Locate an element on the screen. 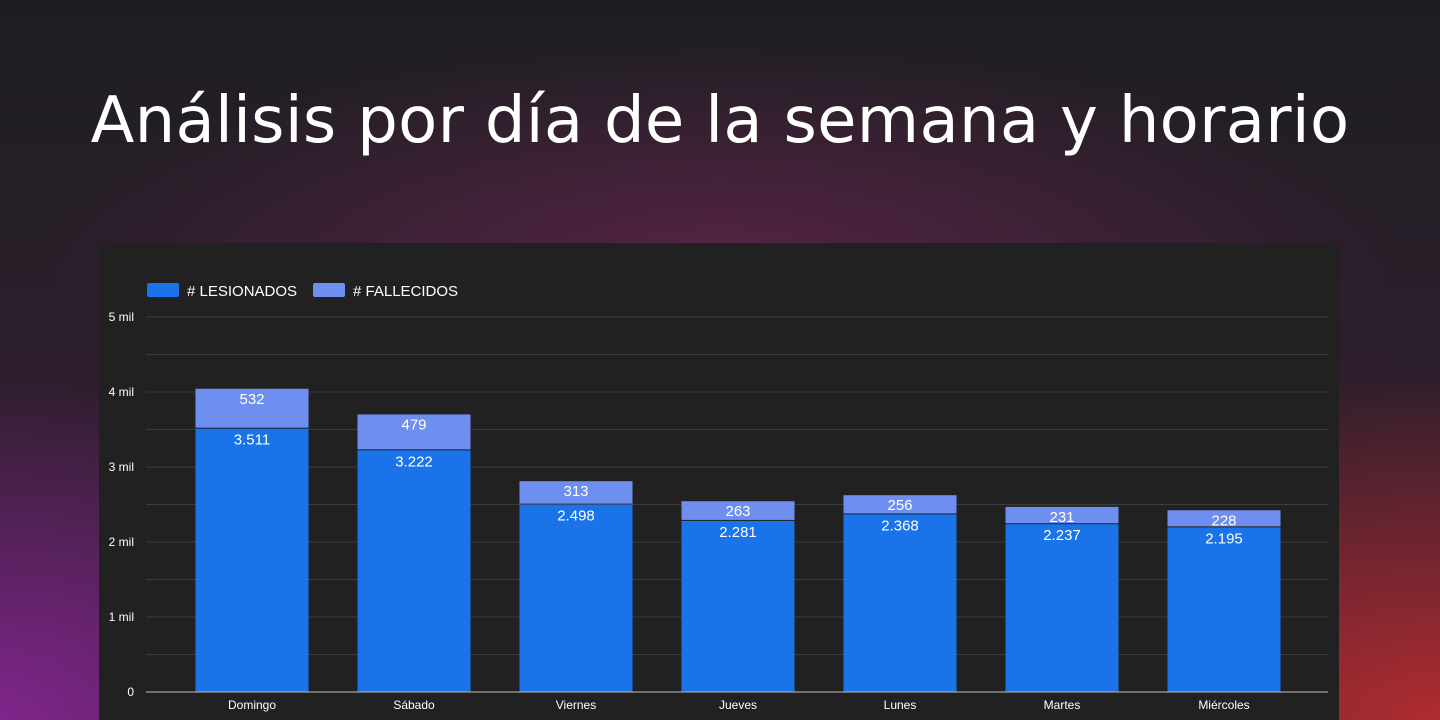 The height and width of the screenshot is (720, 1440). y-tick-label: 4 mil is located at coordinates (121, 392).